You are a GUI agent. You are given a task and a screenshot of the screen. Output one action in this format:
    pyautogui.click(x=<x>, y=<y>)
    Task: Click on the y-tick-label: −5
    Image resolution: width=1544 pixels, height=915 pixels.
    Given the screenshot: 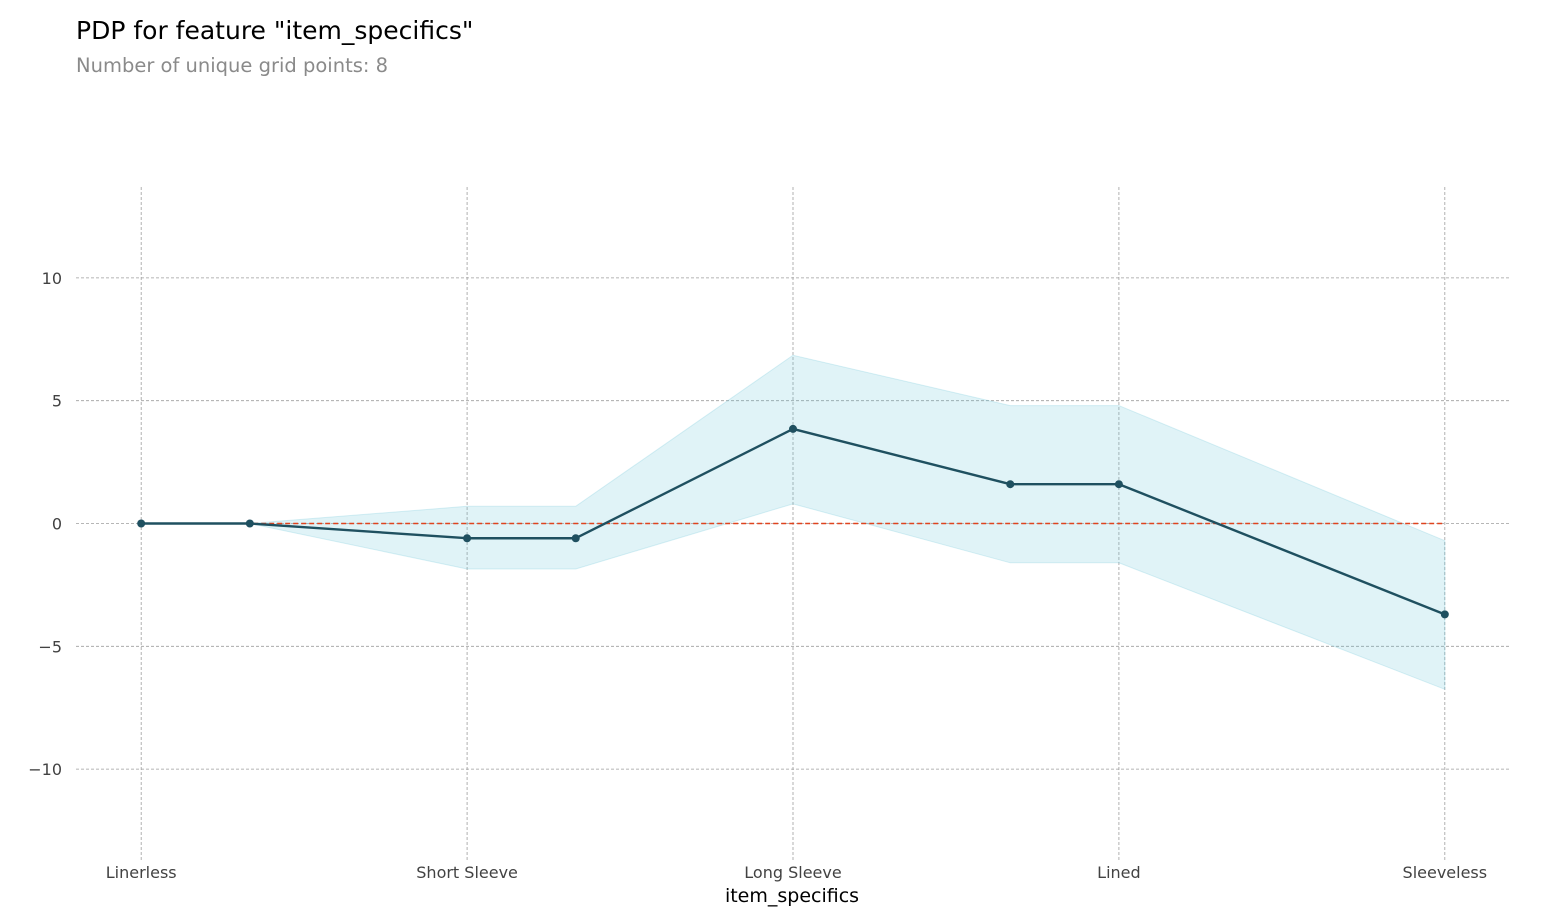 What is the action you would take?
    pyautogui.click(x=50, y=646)
    